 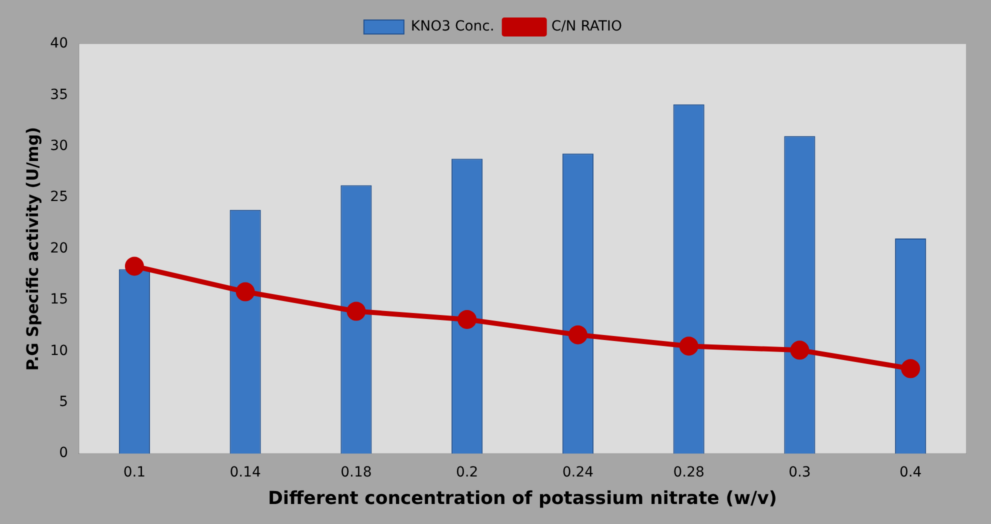 What do you see at coordinates (32, 248) in the screenshot?
I see `y-axis-title: P.G Specific activity (U/mg)` at bounding box center [32, 248].